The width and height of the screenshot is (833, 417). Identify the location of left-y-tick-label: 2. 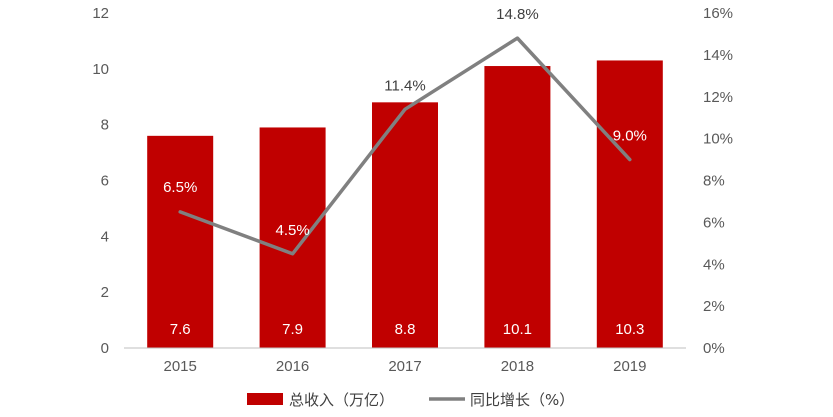
(105, 292).